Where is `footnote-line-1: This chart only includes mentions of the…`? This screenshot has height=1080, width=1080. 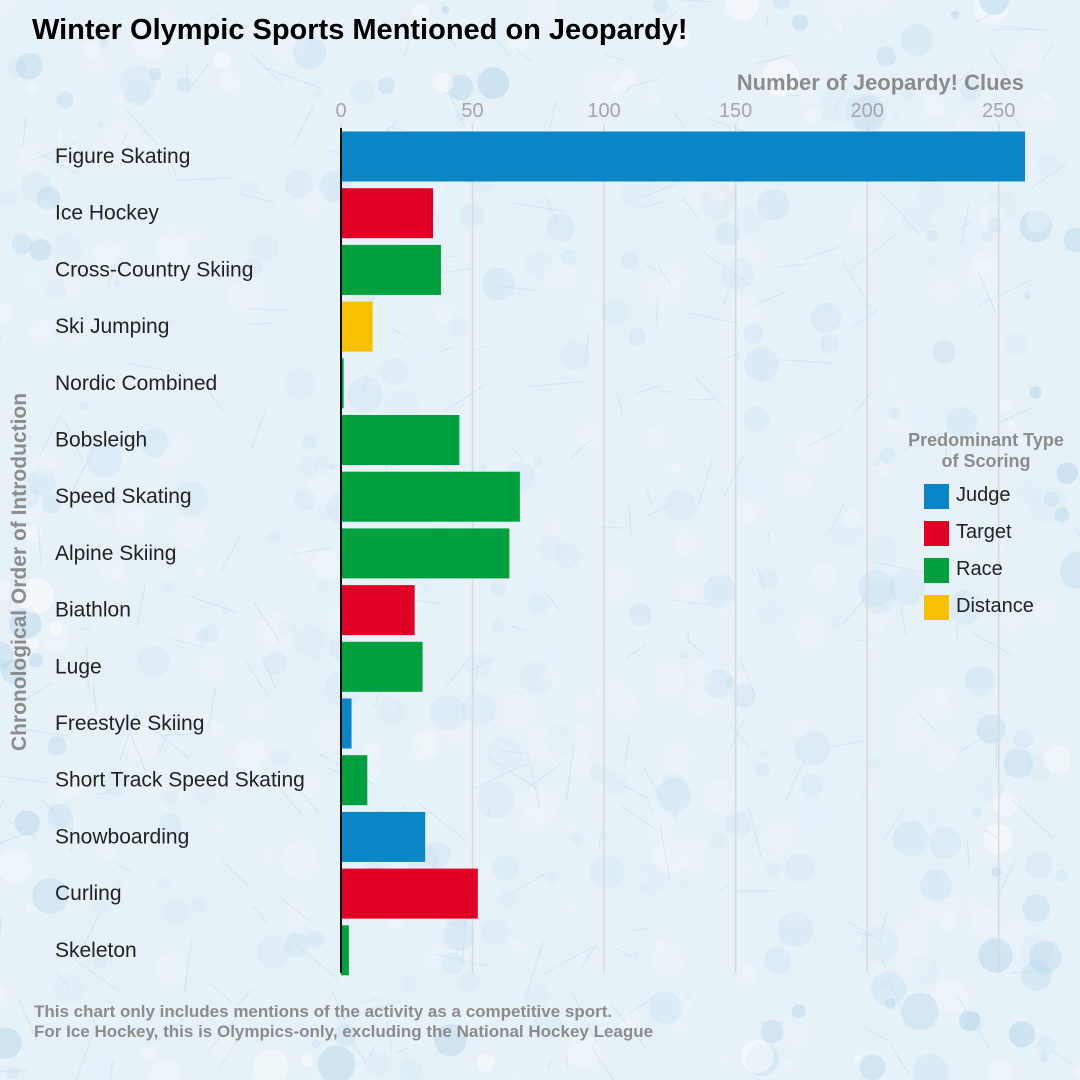
footnote-line-1: This chart only includes mentions of the… is located at coordinates (323, 1011).